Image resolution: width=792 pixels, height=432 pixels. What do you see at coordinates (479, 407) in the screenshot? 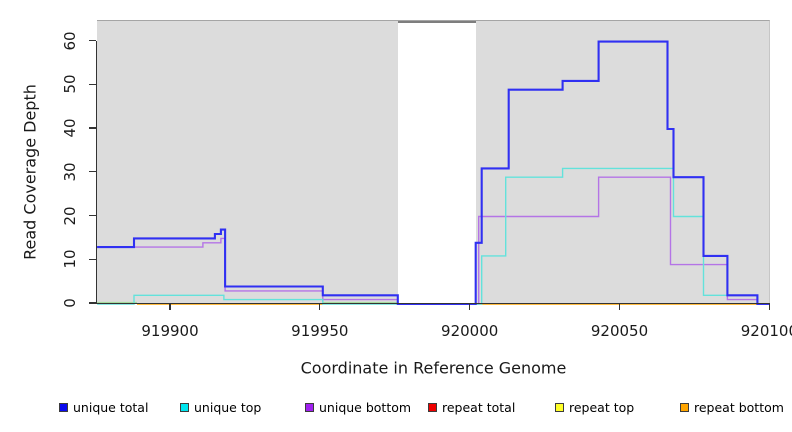
I see `legend-label: repeat total` at bounding box center [479, 407].